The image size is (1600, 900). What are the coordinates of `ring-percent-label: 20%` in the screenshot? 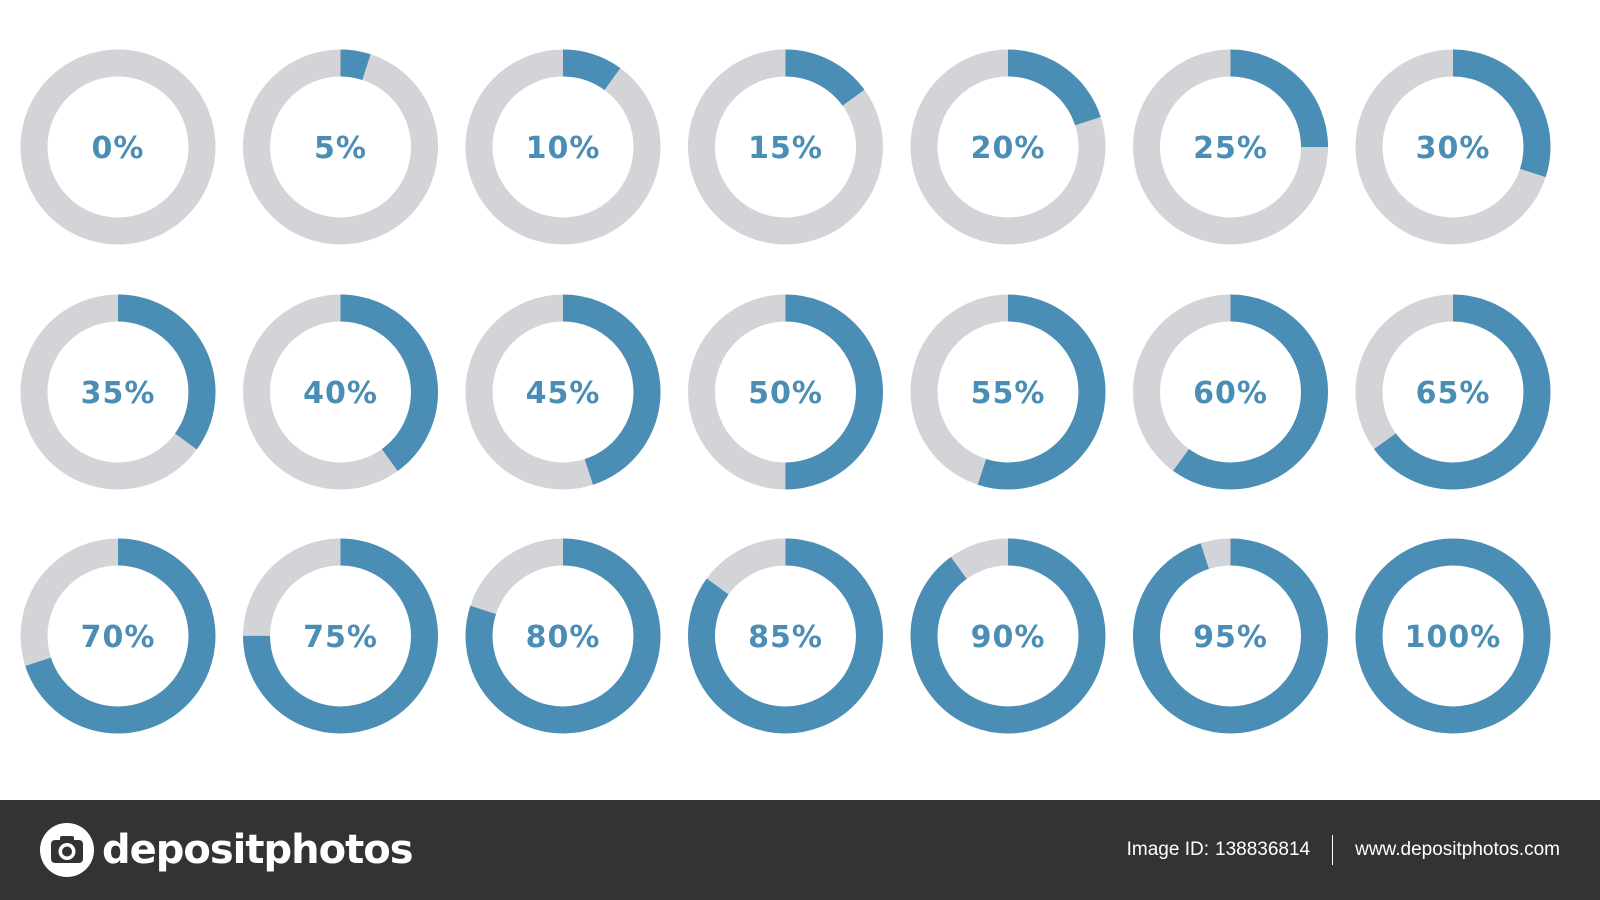 It's located at (1008, 148).